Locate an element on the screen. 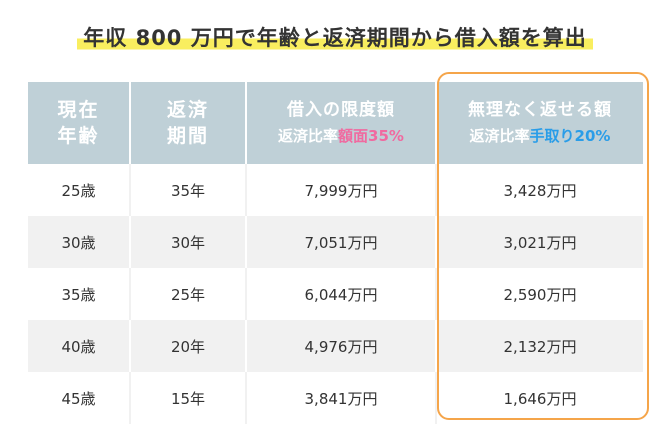 The image size is (670, 440). header-borrowing-limit: 借入の限度額 返済比率額面35% is located at coordinates (340, 123).